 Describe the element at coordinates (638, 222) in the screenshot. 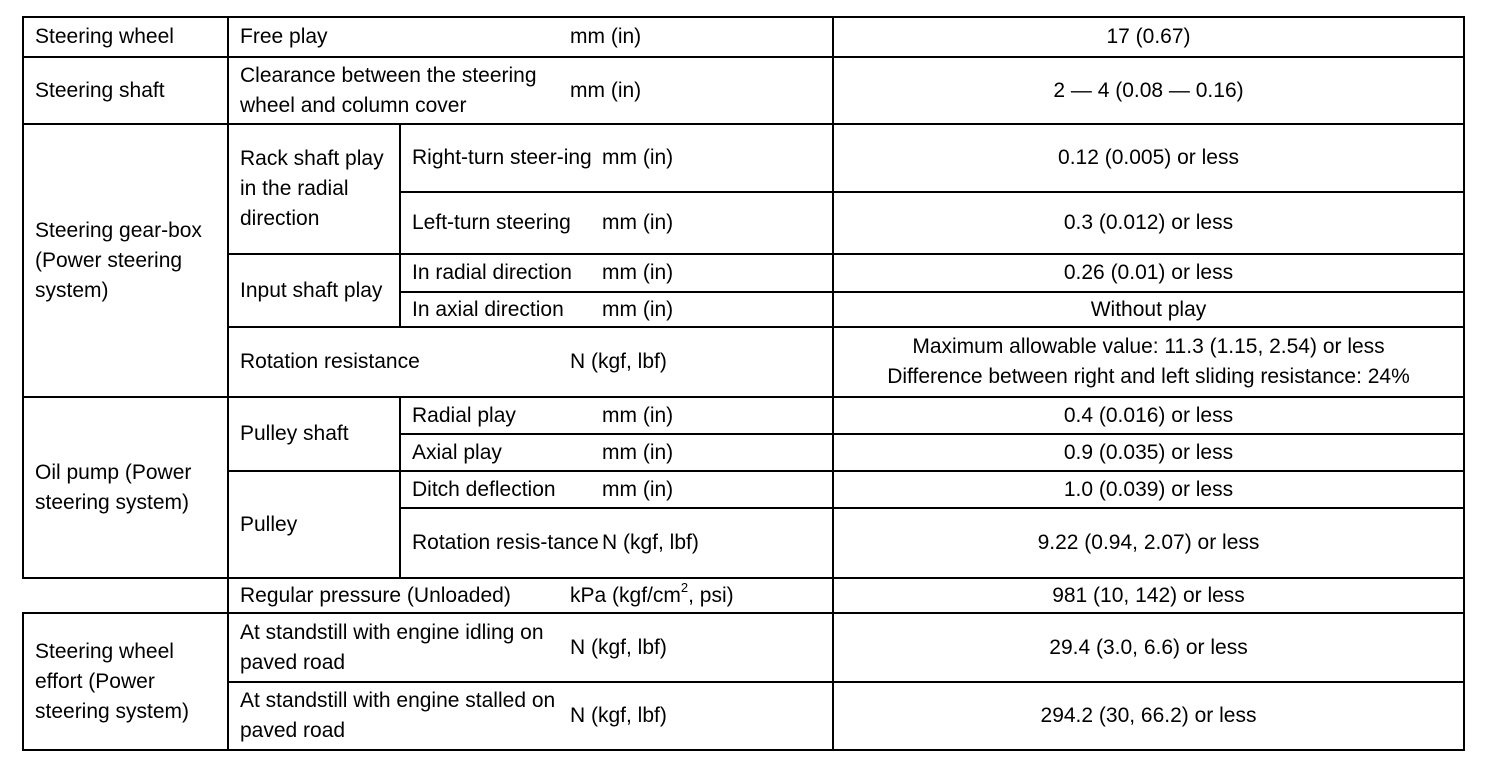

I see `item-left-turn-unit: mm (in)` at that location.